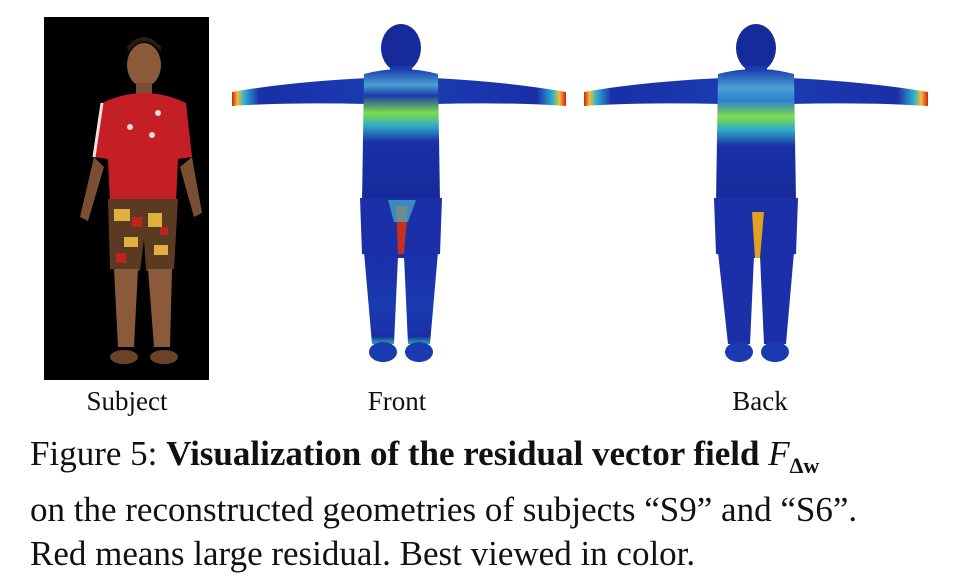 The height and width of the screenshot is (588, 976). Describe the element at coordinates (397, 401) in the screenshot. I see `front-label: Front` at that location.